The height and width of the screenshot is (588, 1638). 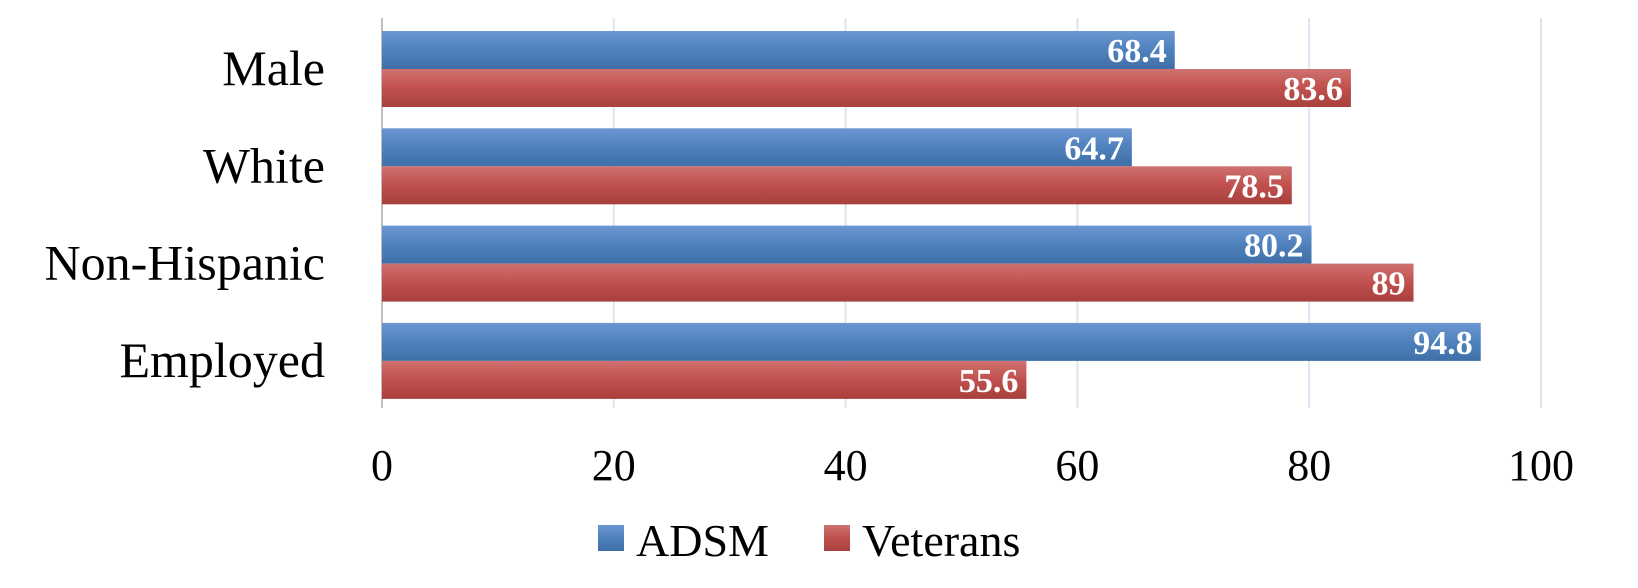 I want to click on bar-adsm-male, so click(x=778, y=50).